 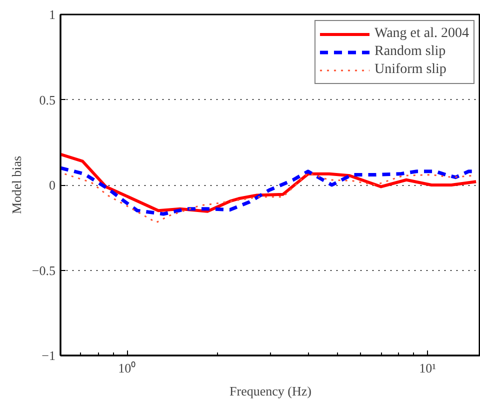 What do you see at coordinates (410, 52) in the screenshot?
I see `legend-label: Random slip` at bounding box center [410, 52].